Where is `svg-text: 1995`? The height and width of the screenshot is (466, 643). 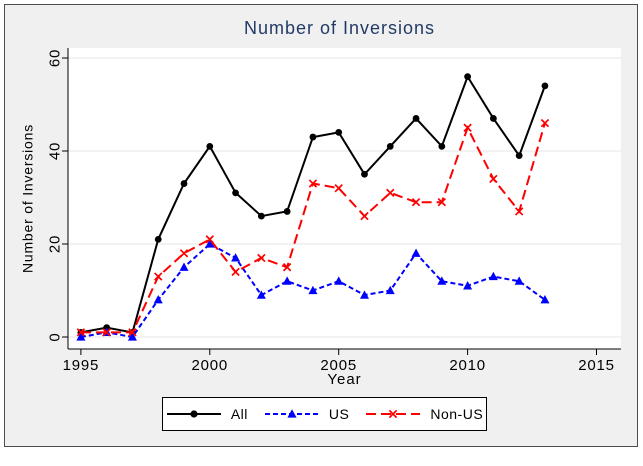 svg-text: 1995 is located at coordinates (81, 365).